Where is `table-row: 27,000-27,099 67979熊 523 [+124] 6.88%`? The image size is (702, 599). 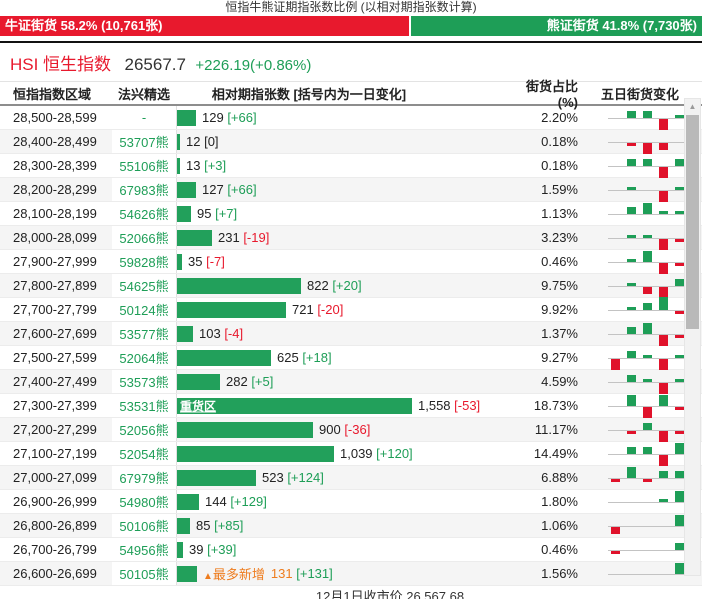 table-row: 27,000-27,099 67979熊 523 [+124] 6.88% is located at coordinates (351, 478).